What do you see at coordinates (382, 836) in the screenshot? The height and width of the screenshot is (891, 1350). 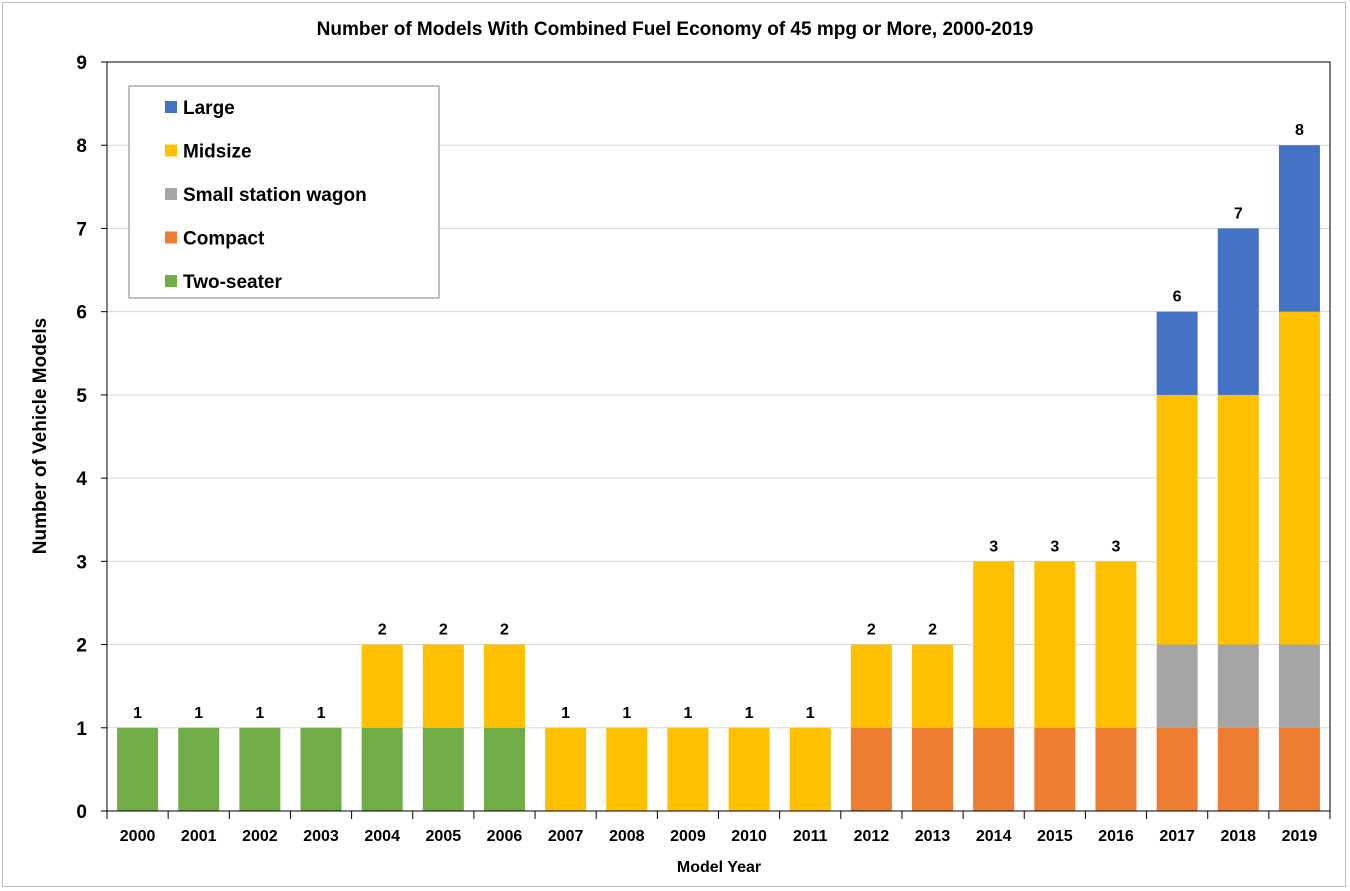 I see `x-tick-label: 2004` at bounding box center [382, 836].